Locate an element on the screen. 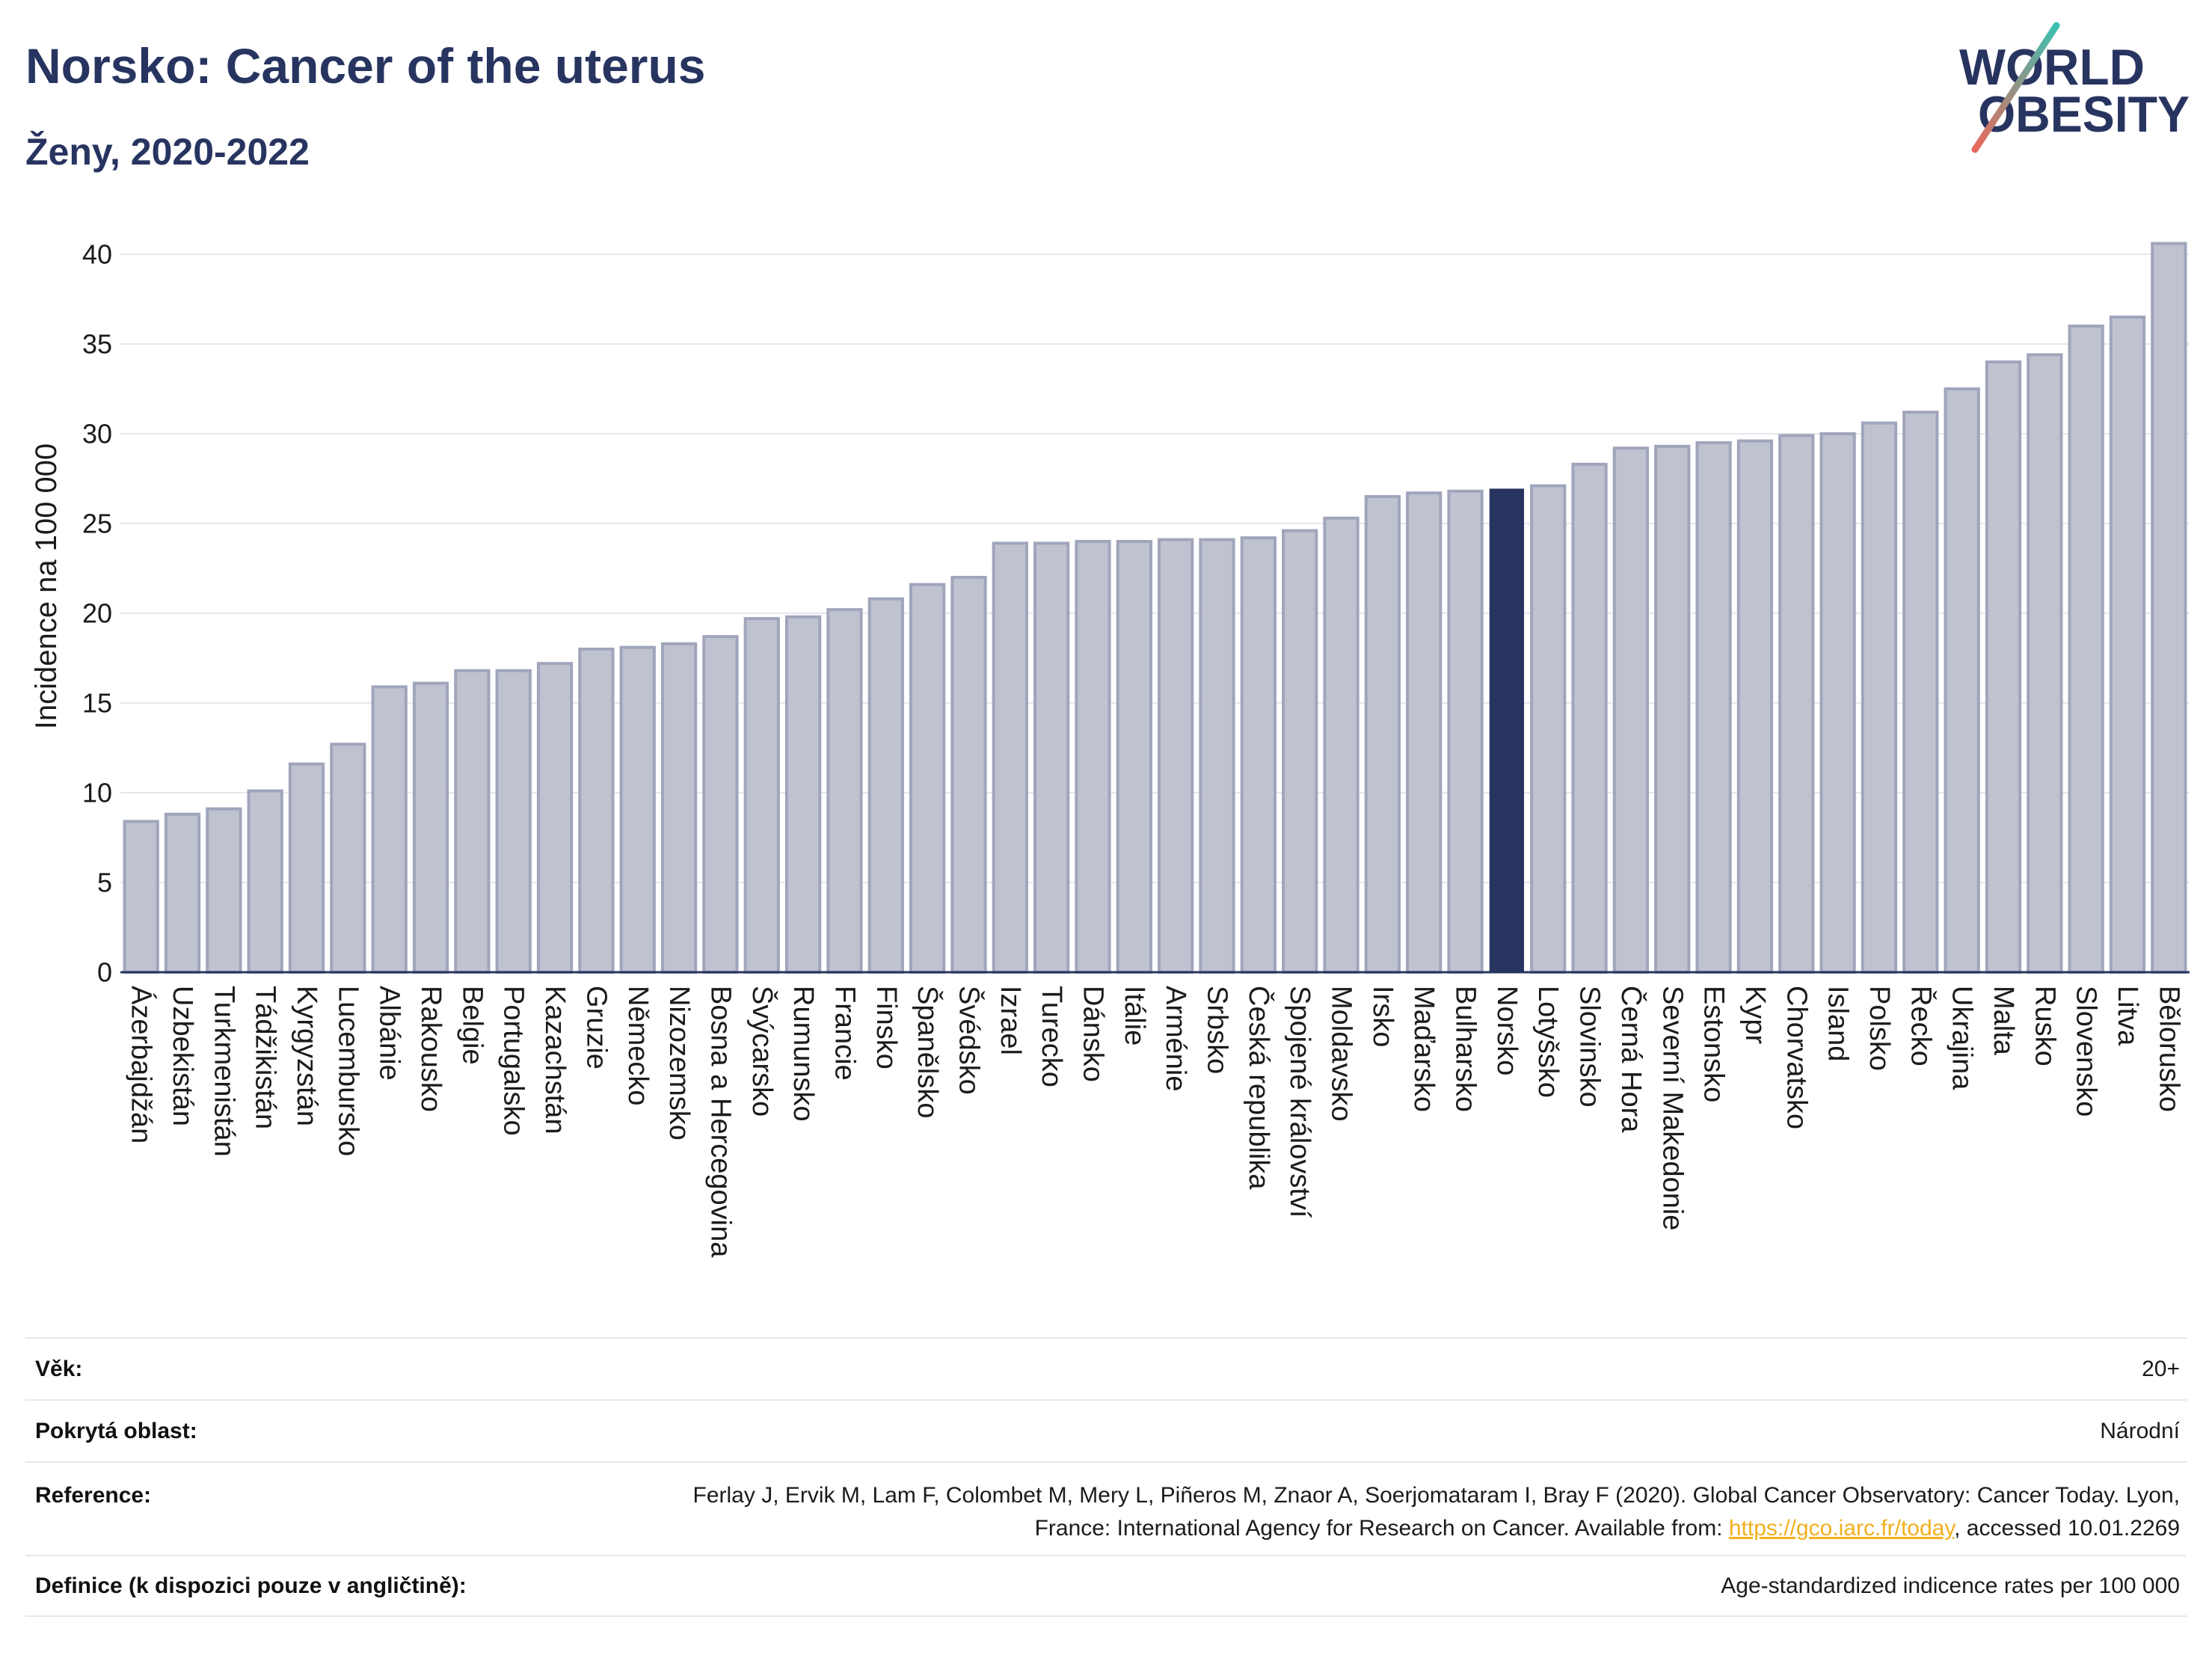 The height and width of the screenshot is (1655, 2212). x-tick-label: Malta is located at coordinates (2003, 1021).